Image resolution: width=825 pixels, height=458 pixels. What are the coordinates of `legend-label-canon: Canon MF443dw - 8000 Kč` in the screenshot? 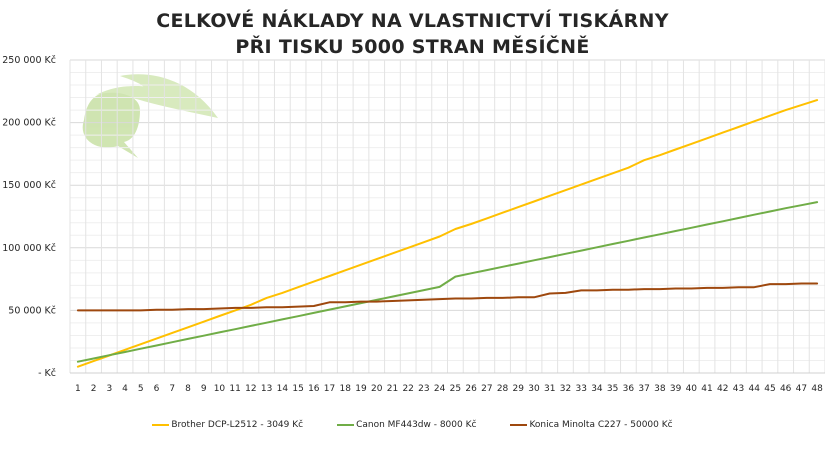 It's located at (416, 425).